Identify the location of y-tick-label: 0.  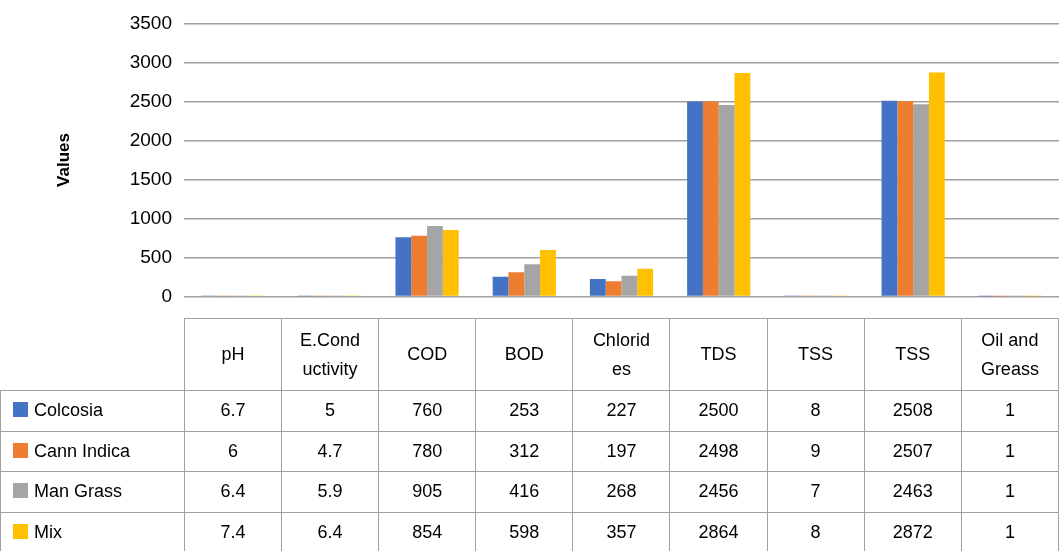
(166, 295).